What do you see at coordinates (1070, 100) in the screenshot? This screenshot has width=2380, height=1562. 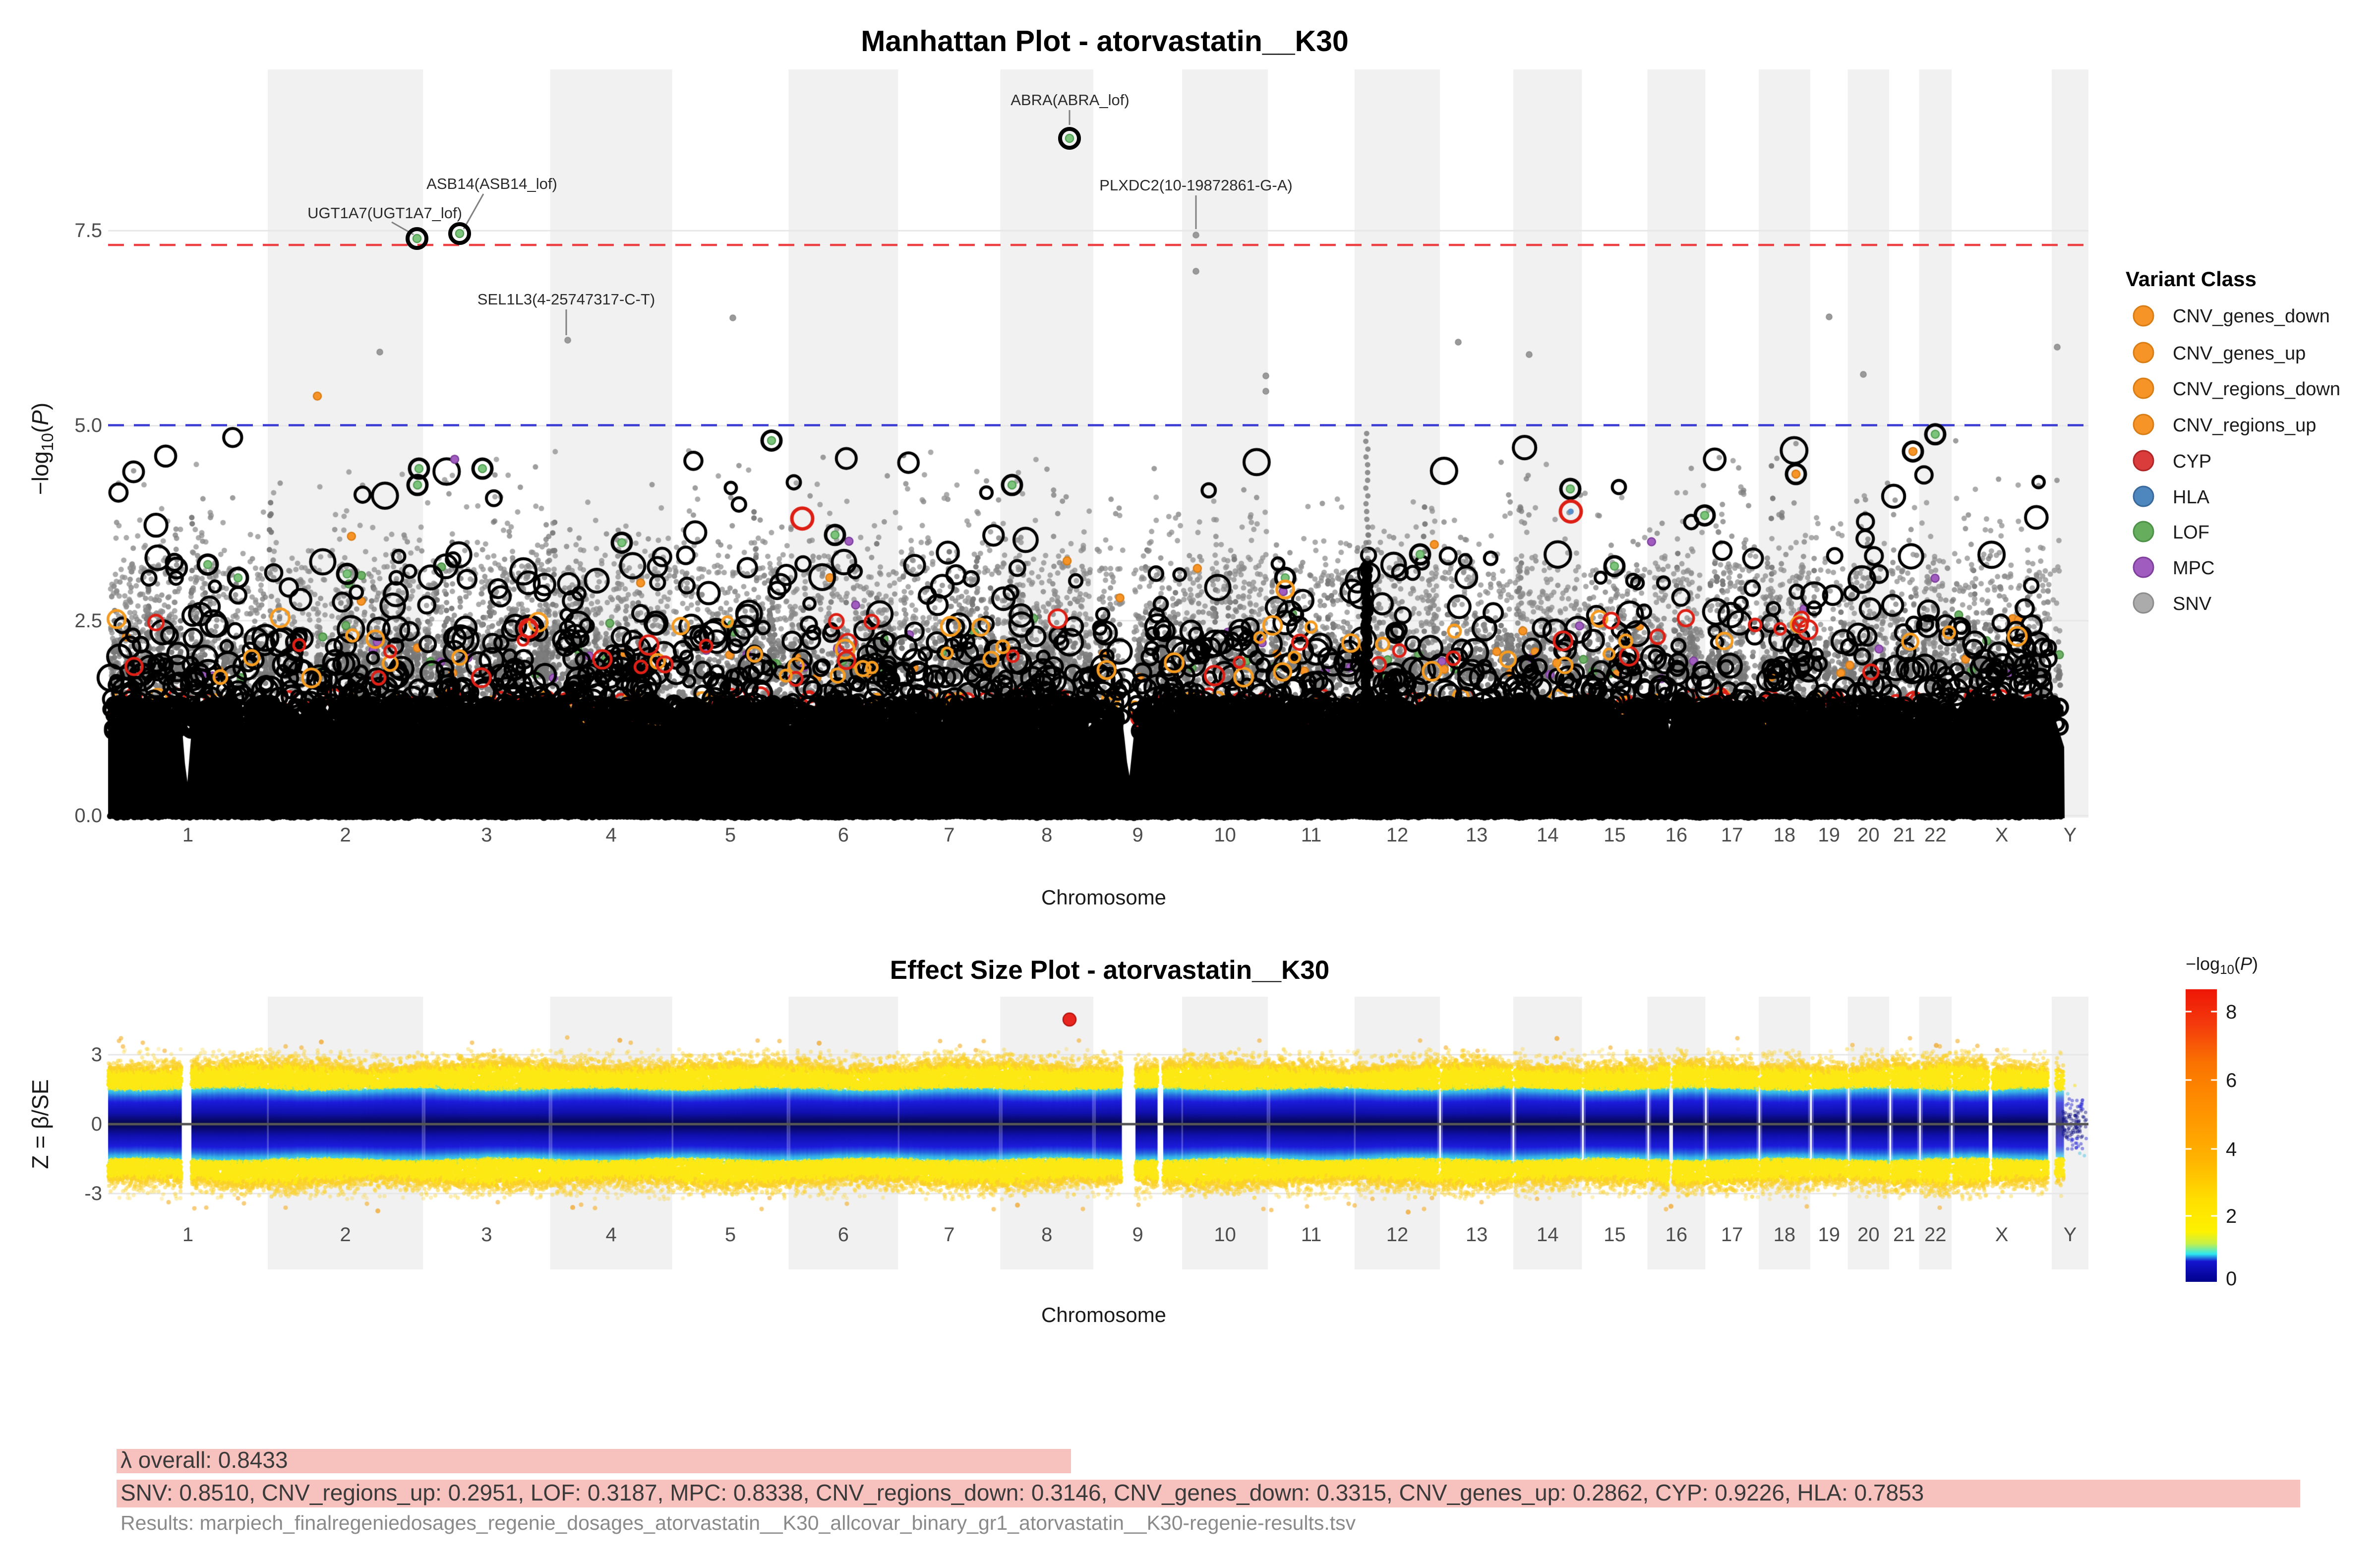 I see `svg-text: ABRA(ABRA_lof)` at bounding box center [1070, 100].